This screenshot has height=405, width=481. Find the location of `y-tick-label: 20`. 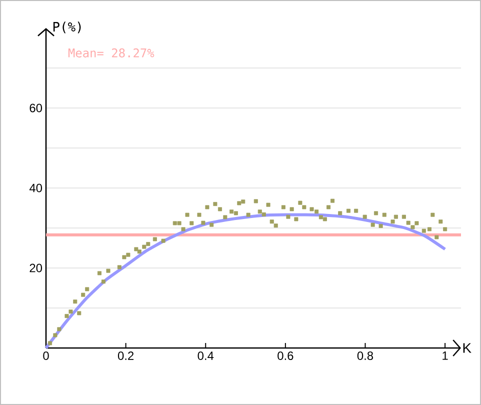

y-tick-label: 20 is located at coordinates (36, 268).